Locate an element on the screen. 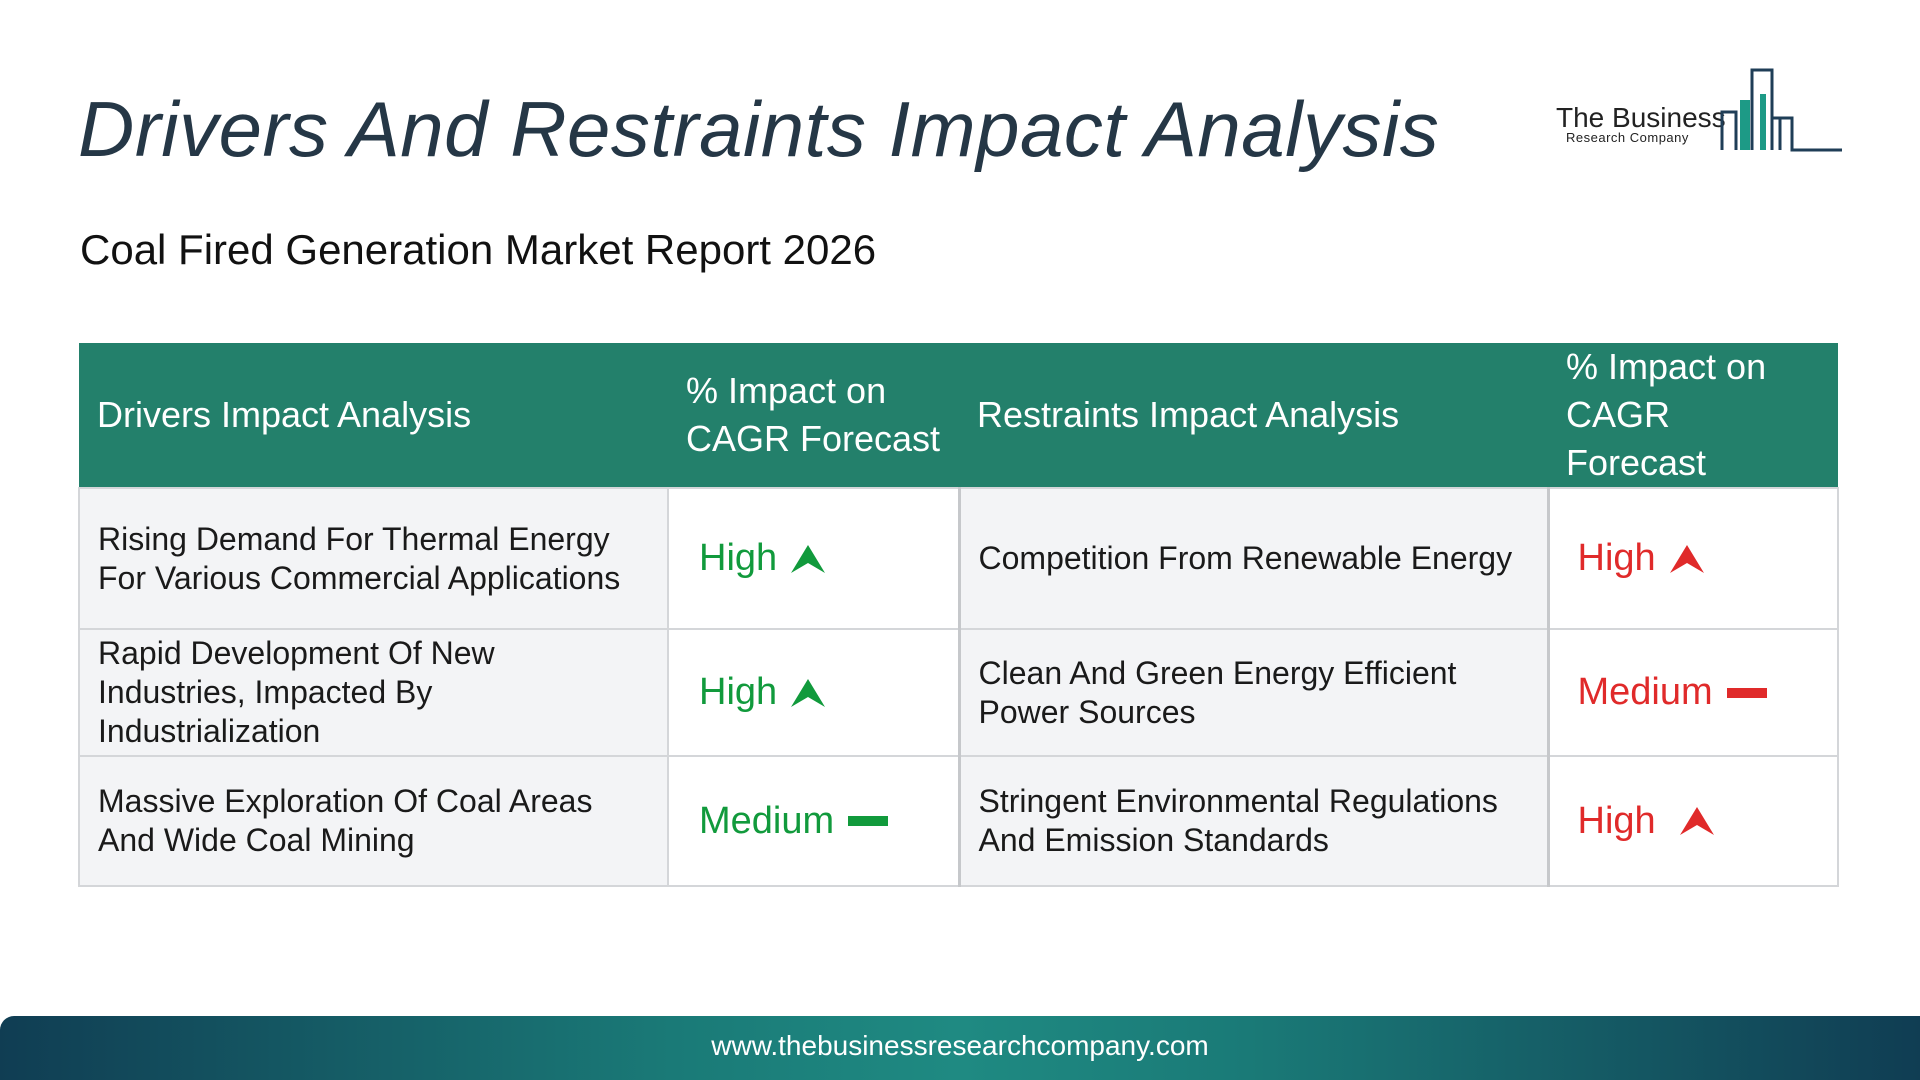 The height and width of the screenshot is (1080, 1920). building-bars-icon is located at coordinates (1781, 110).